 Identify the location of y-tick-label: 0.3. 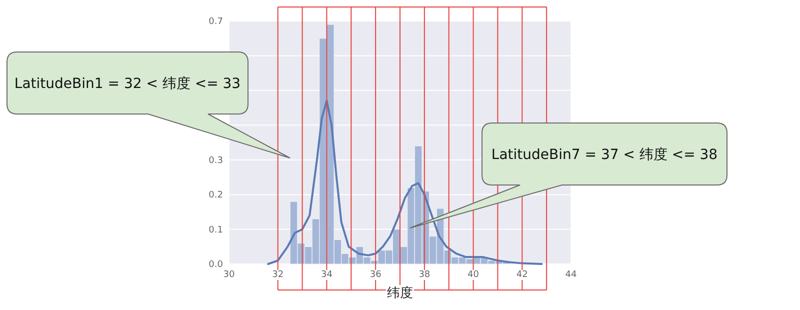
(215, 161).